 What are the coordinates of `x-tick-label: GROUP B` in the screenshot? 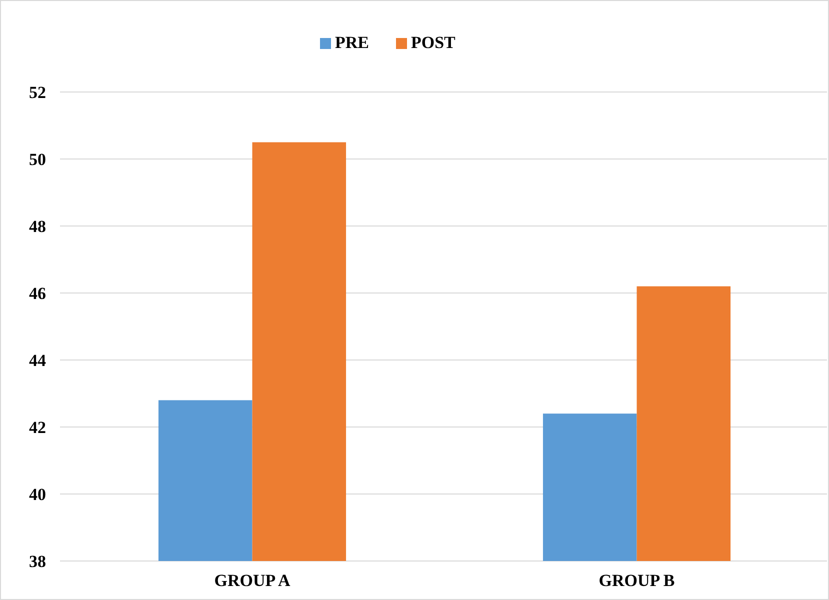 It's located at (636, 580).